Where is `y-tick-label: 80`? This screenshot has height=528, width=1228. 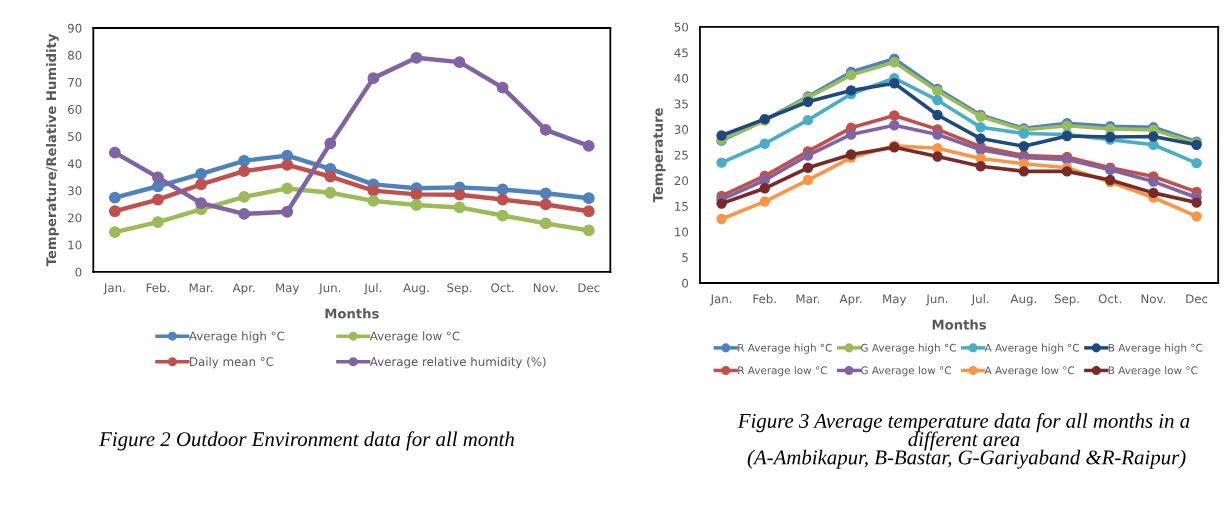
y-tick-label: 80 is located at coordinates (74, 55).